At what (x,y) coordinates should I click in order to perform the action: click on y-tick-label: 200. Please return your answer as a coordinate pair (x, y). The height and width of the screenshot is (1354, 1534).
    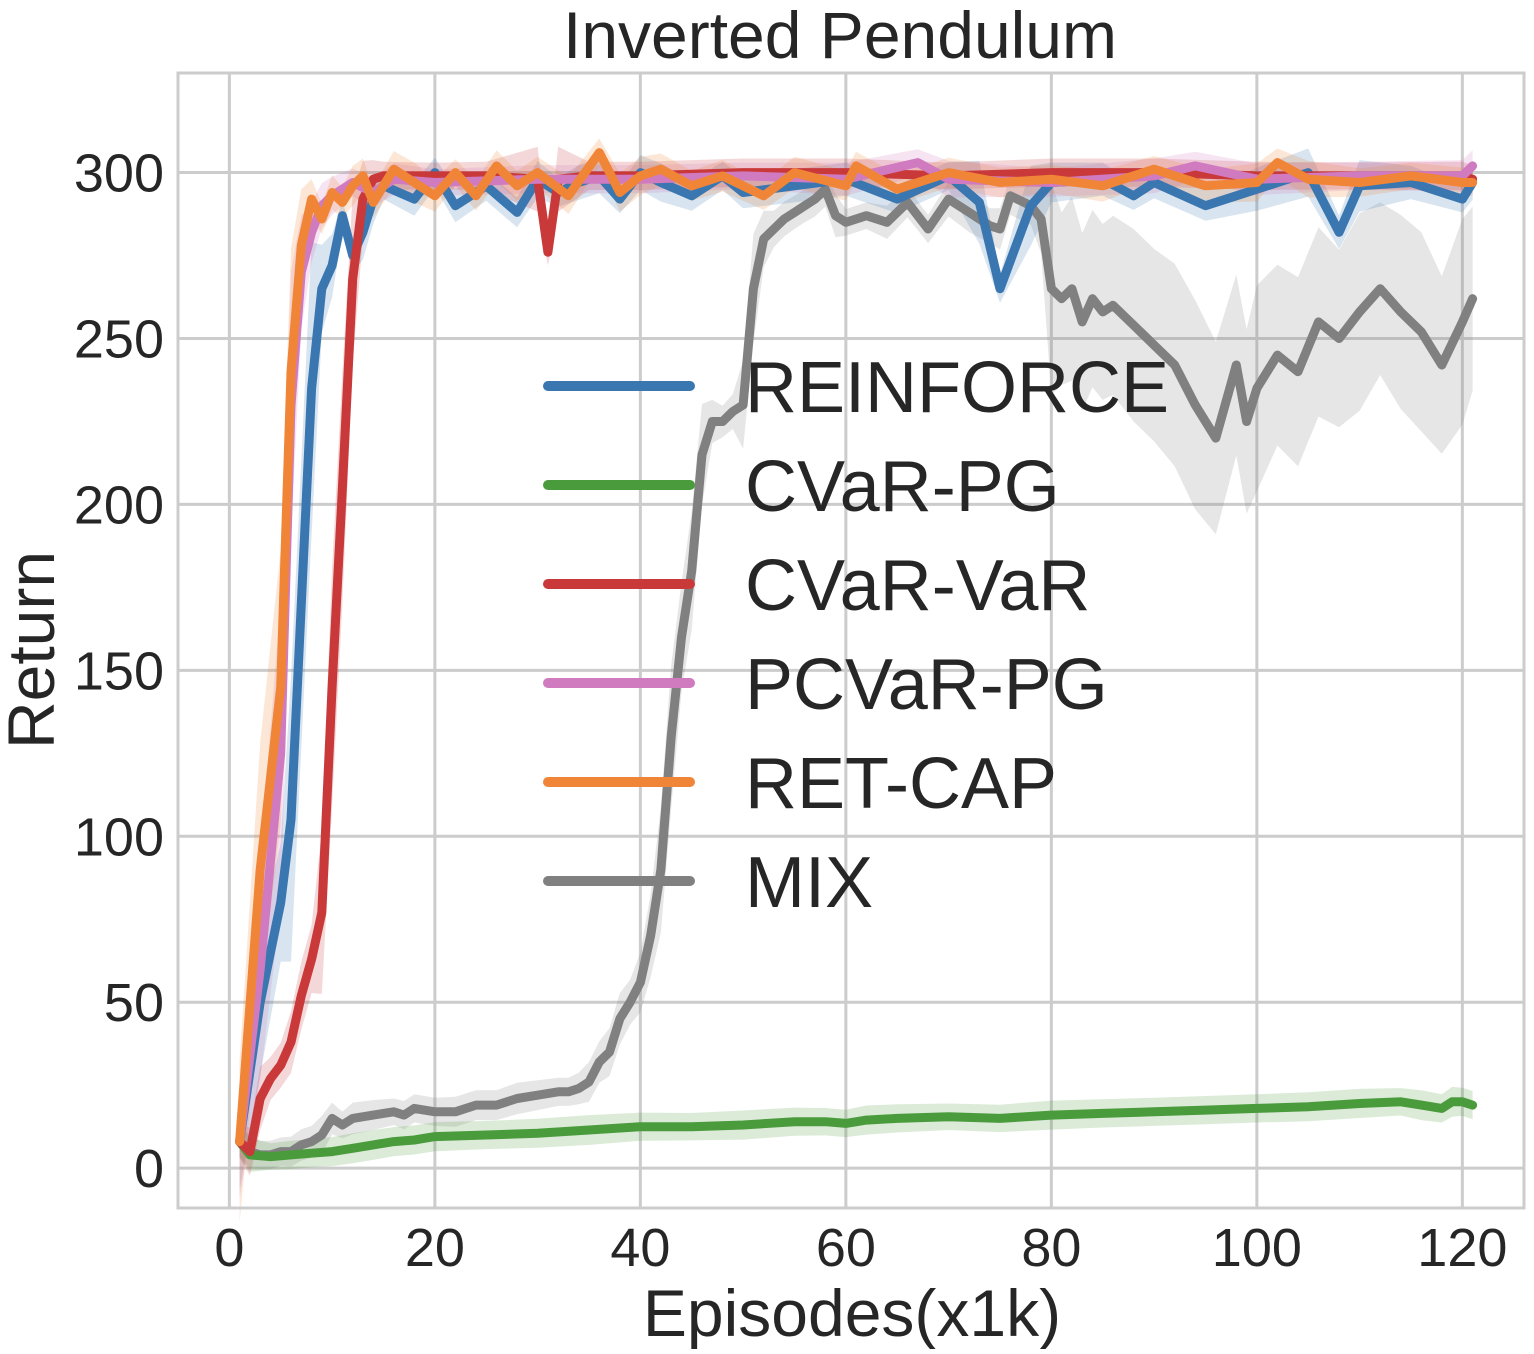
    Looking at the image, I should click on (119, 505).